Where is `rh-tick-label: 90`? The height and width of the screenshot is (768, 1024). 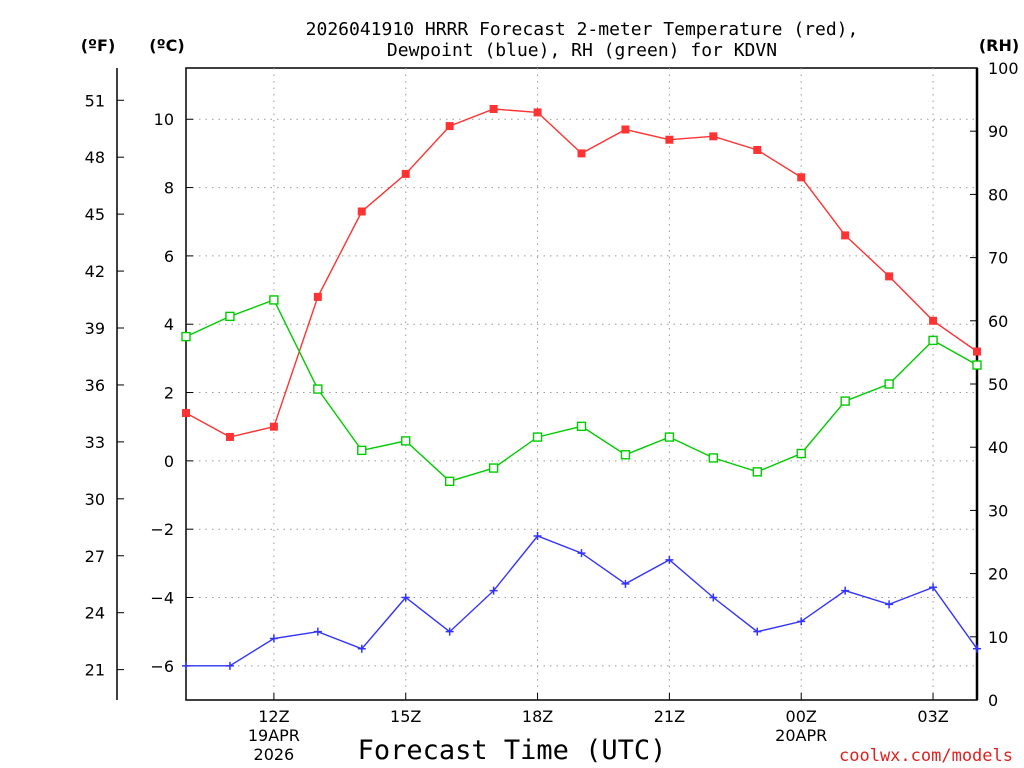 rh-tick-label: 90 is located at coordinates (998, 131).